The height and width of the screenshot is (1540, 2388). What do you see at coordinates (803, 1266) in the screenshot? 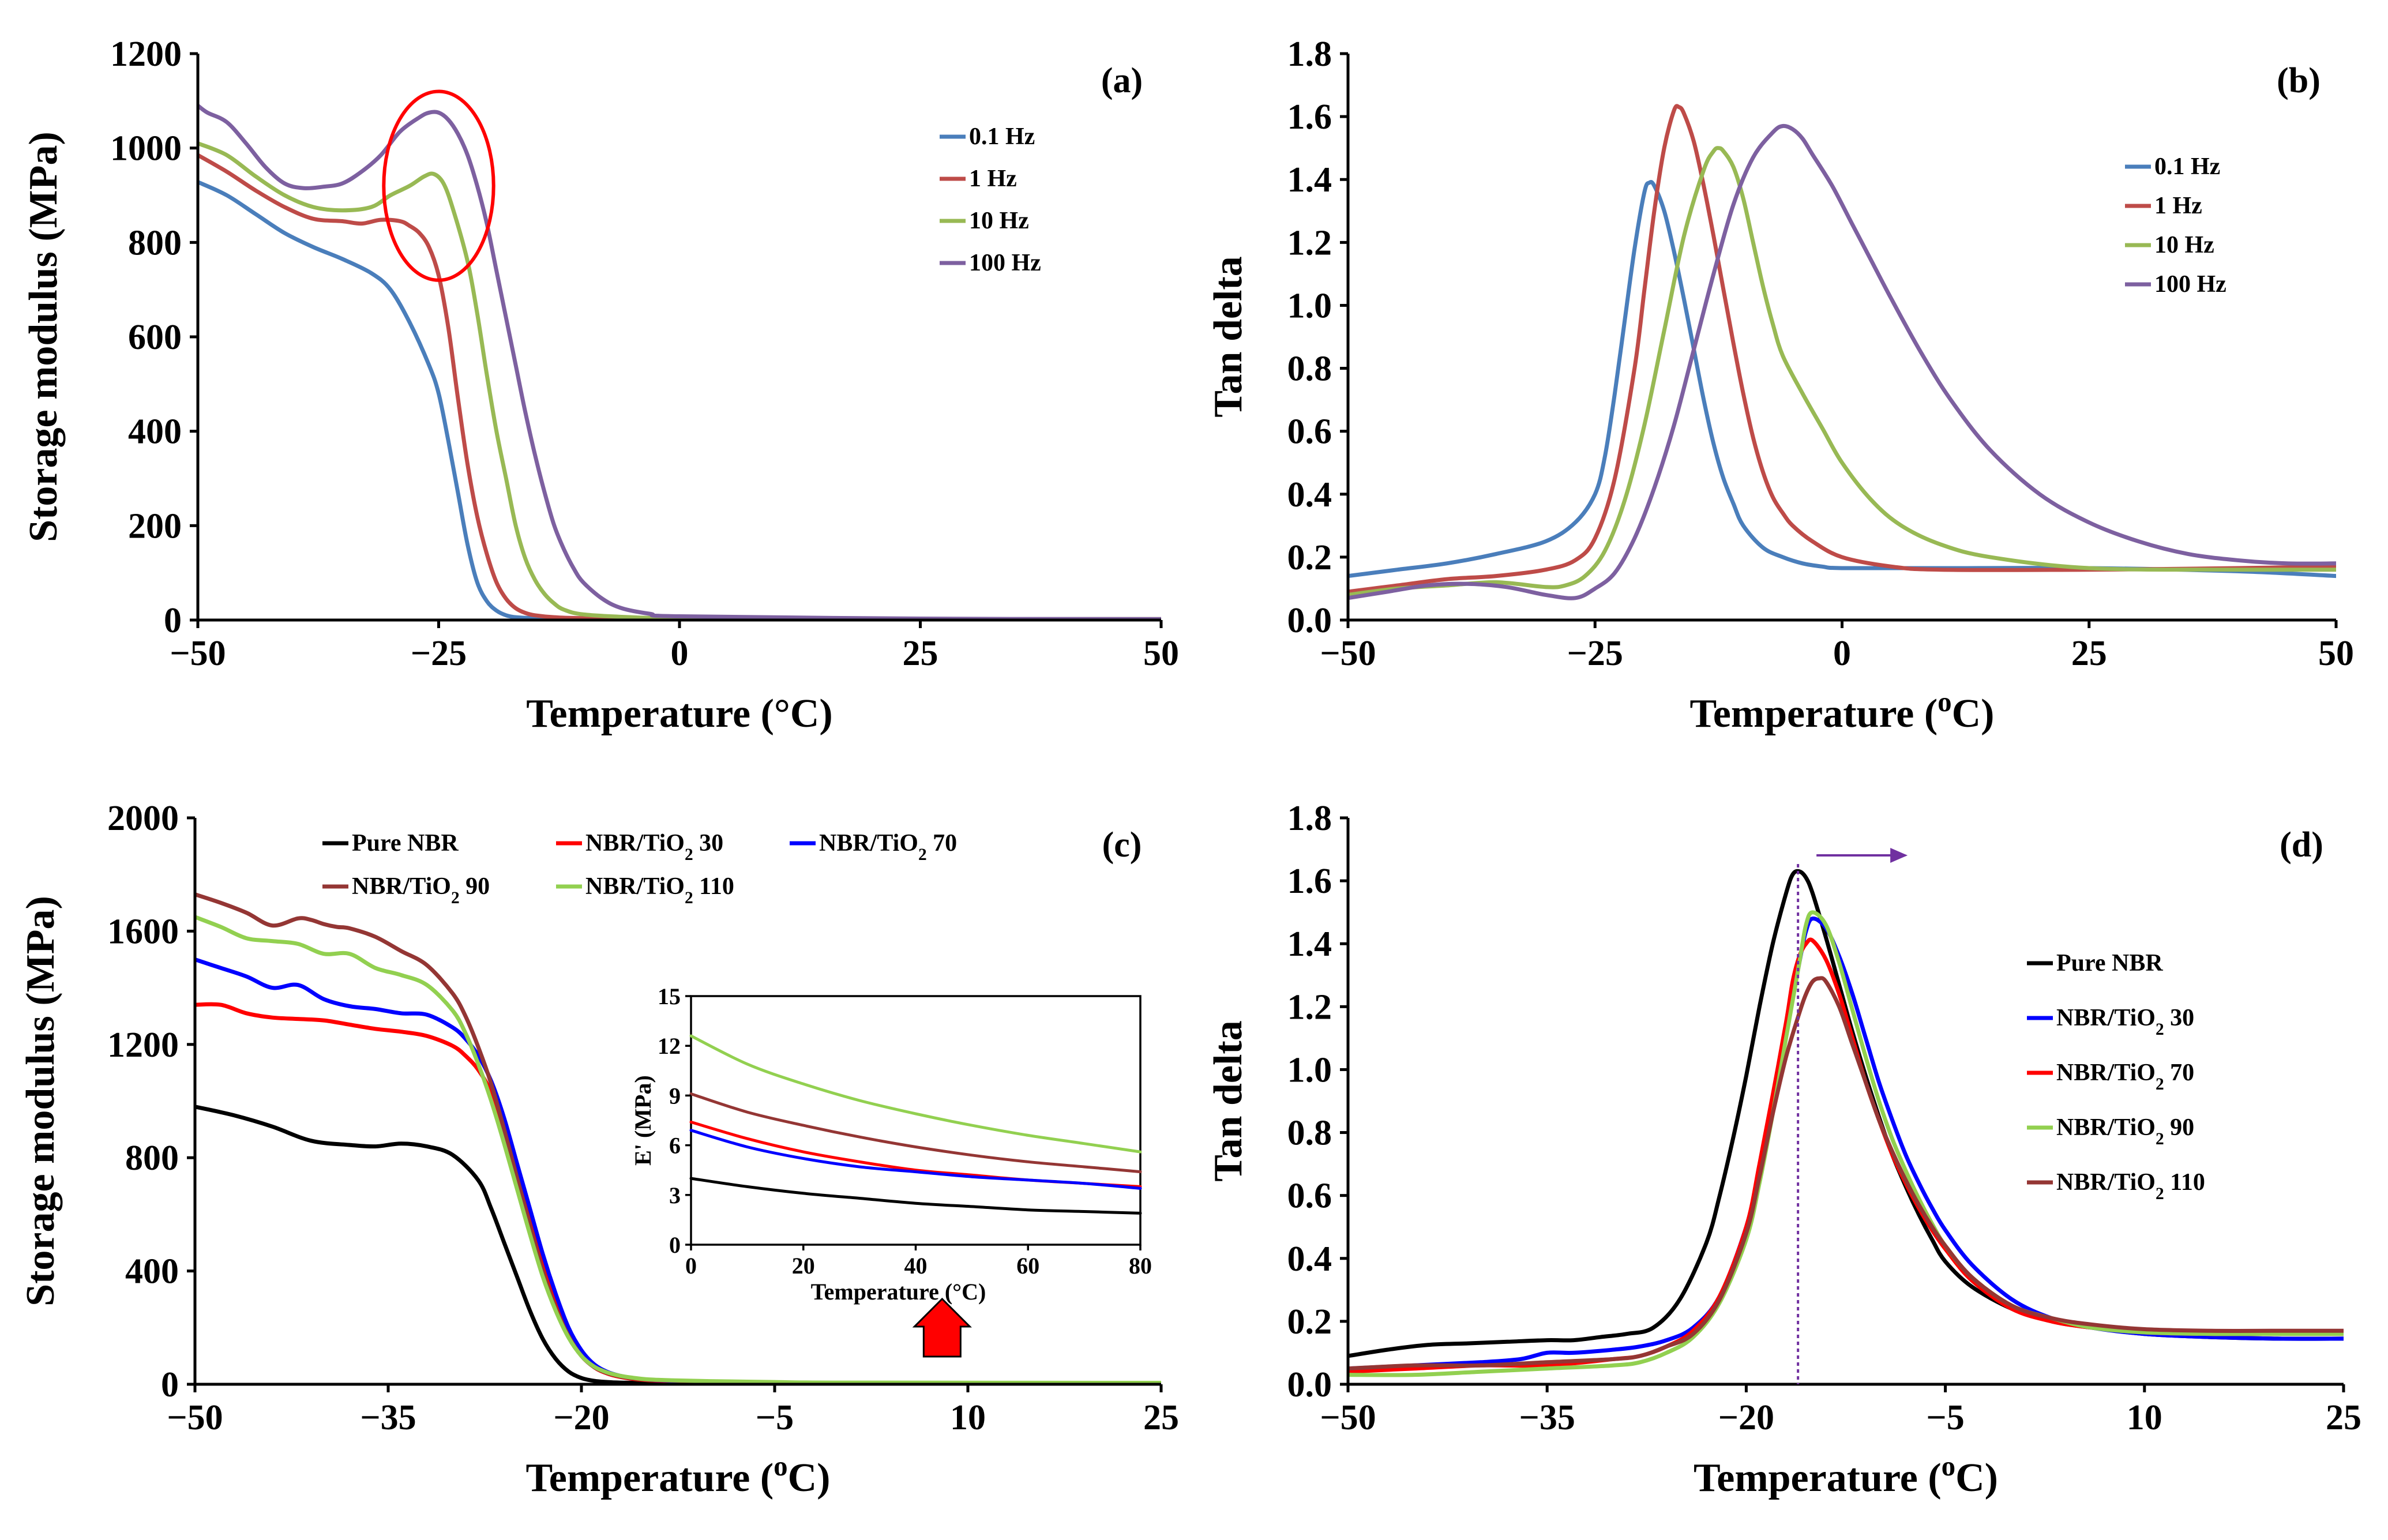
I see `inset-x-tick-label: 20` at bounding box center [803, 1266].